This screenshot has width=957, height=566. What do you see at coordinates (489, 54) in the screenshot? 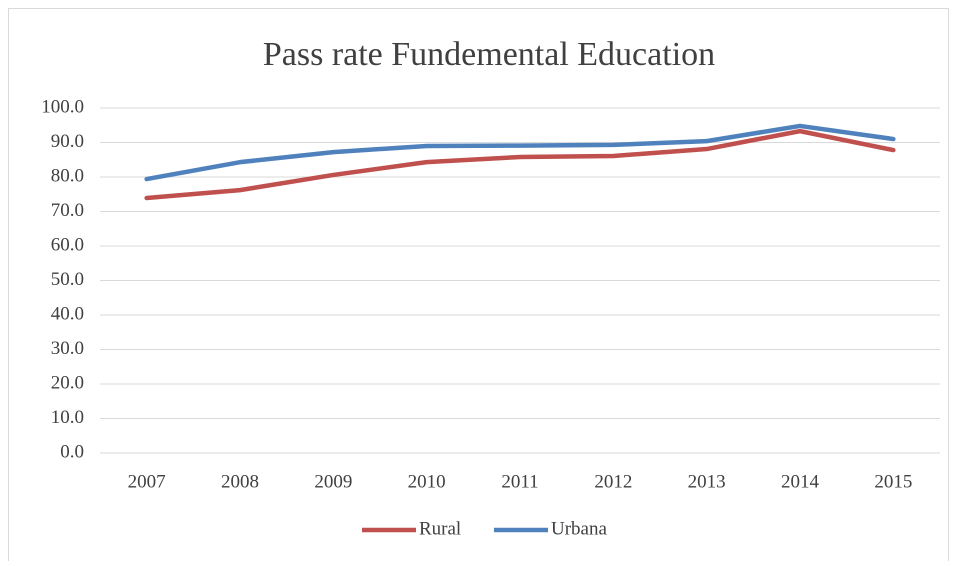
I see `chart-title: Pass rate Fundemental Education` at bounding box center [489, 54].